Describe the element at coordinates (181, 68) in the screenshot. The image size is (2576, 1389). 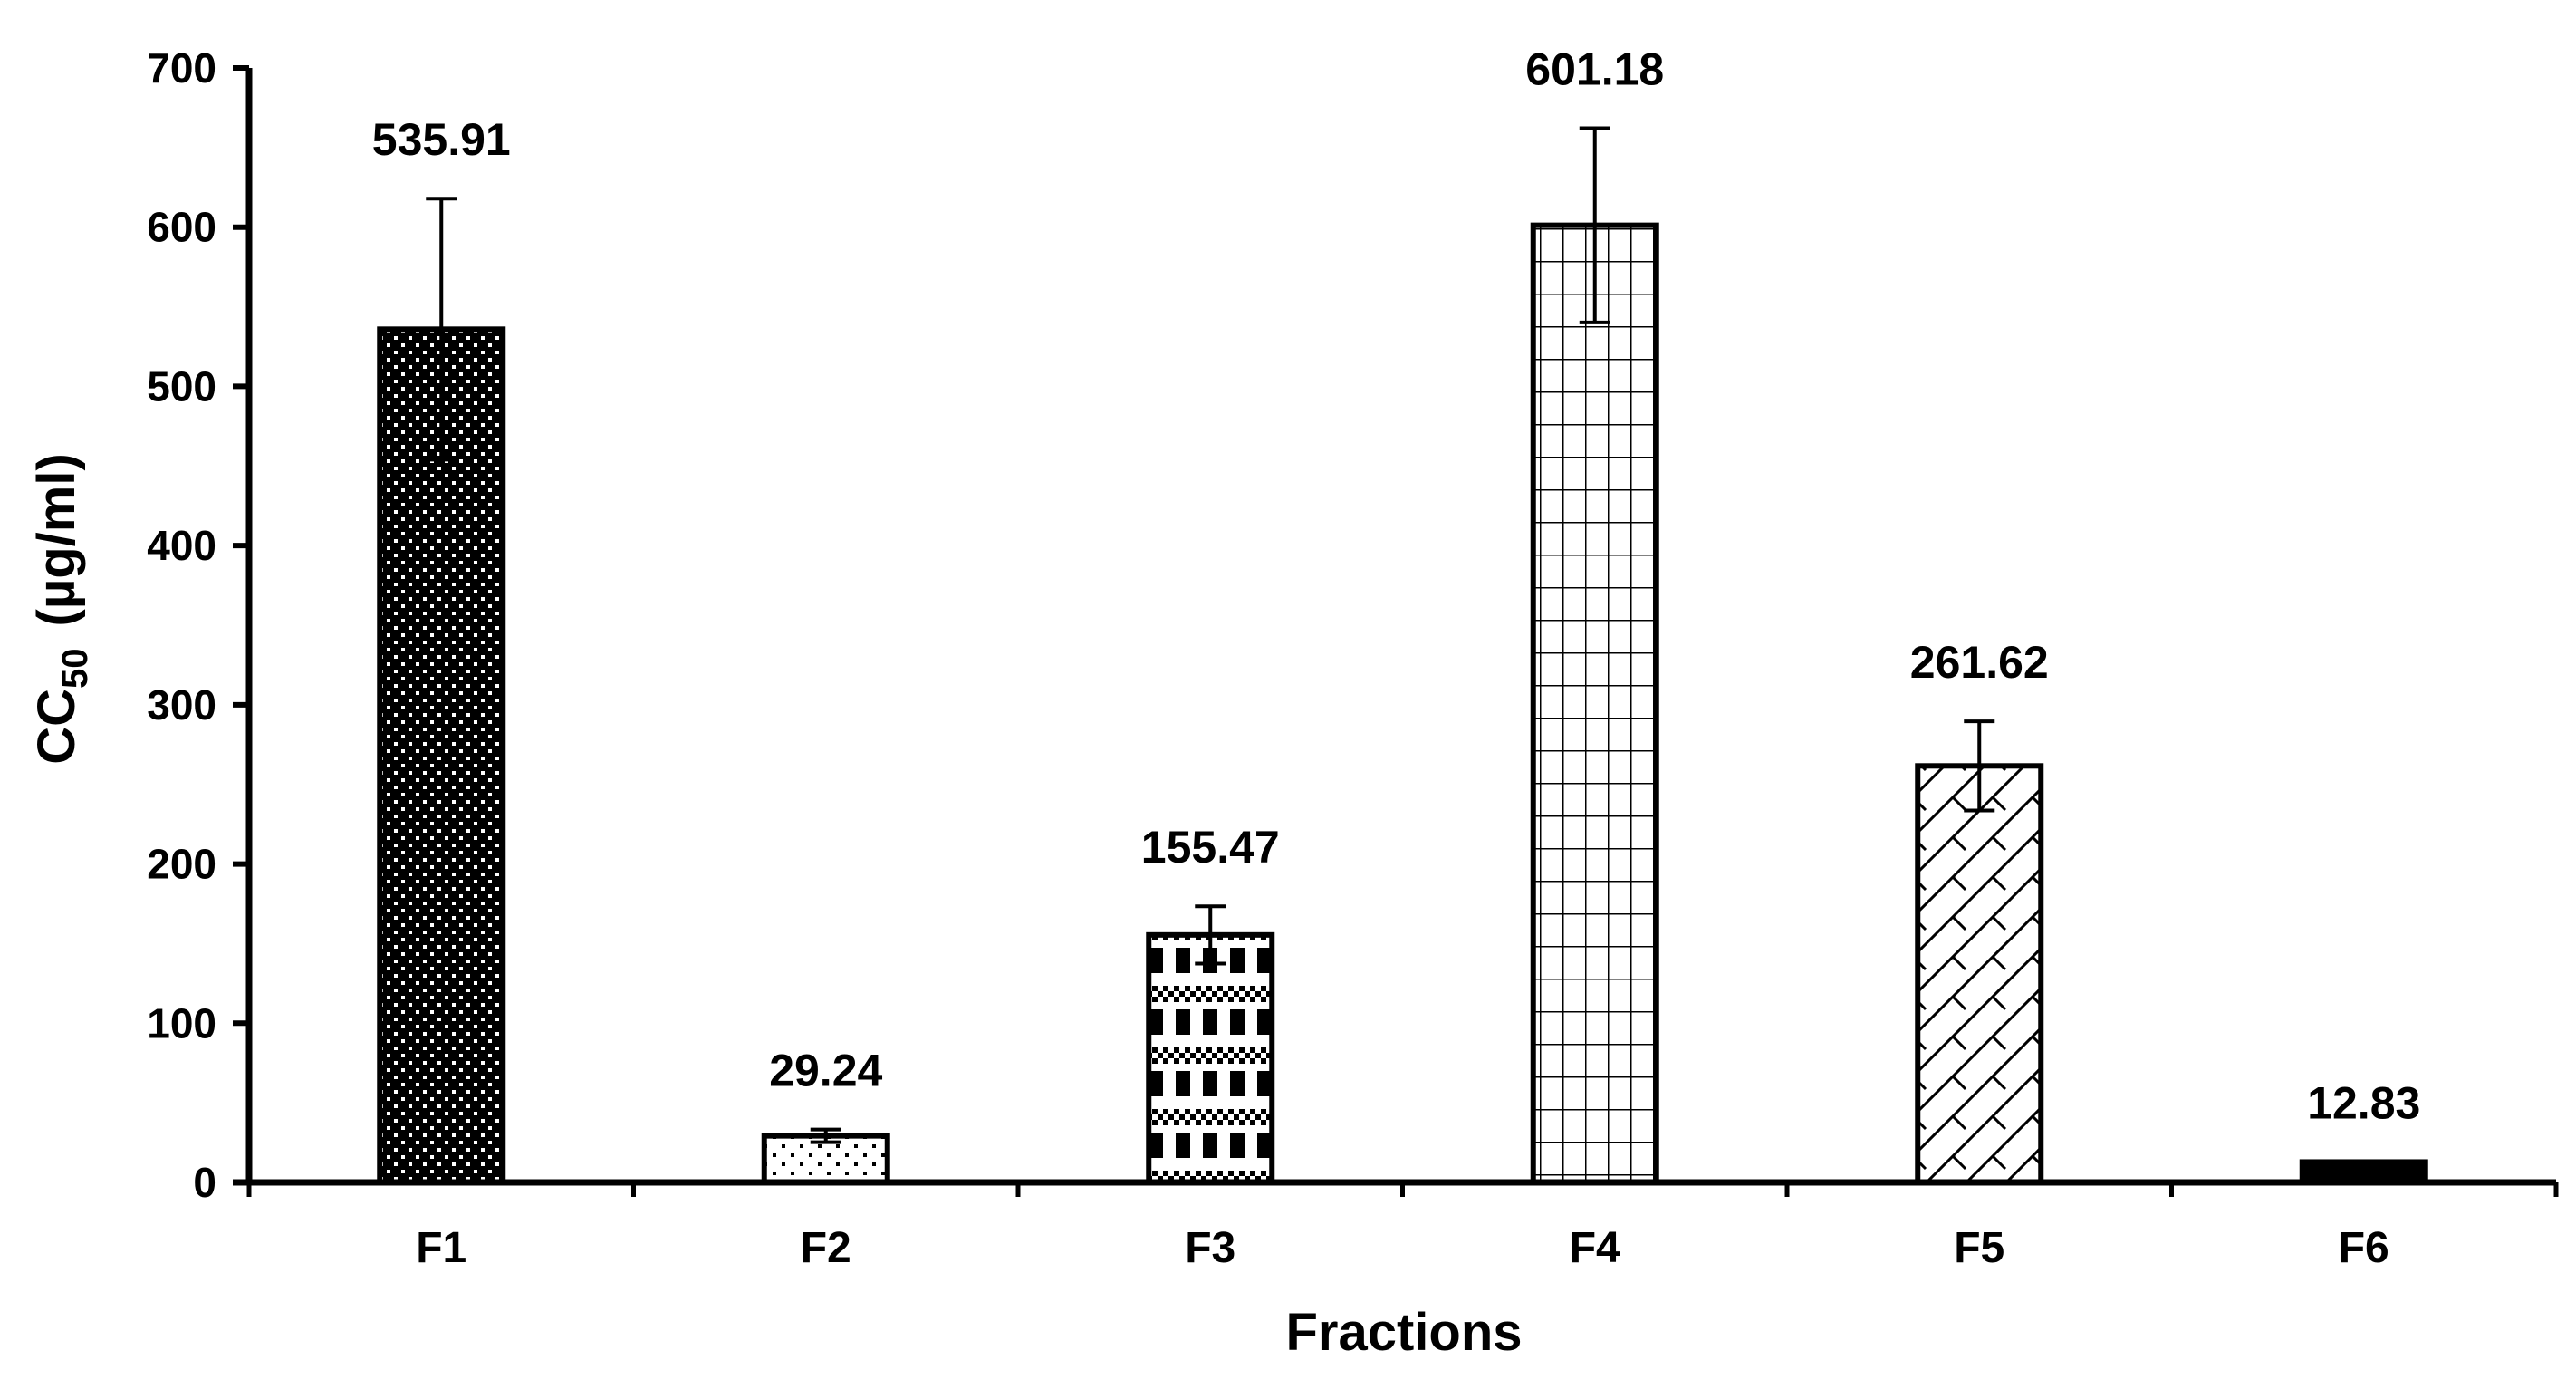
I see `y-tick-label: 700` at that location.